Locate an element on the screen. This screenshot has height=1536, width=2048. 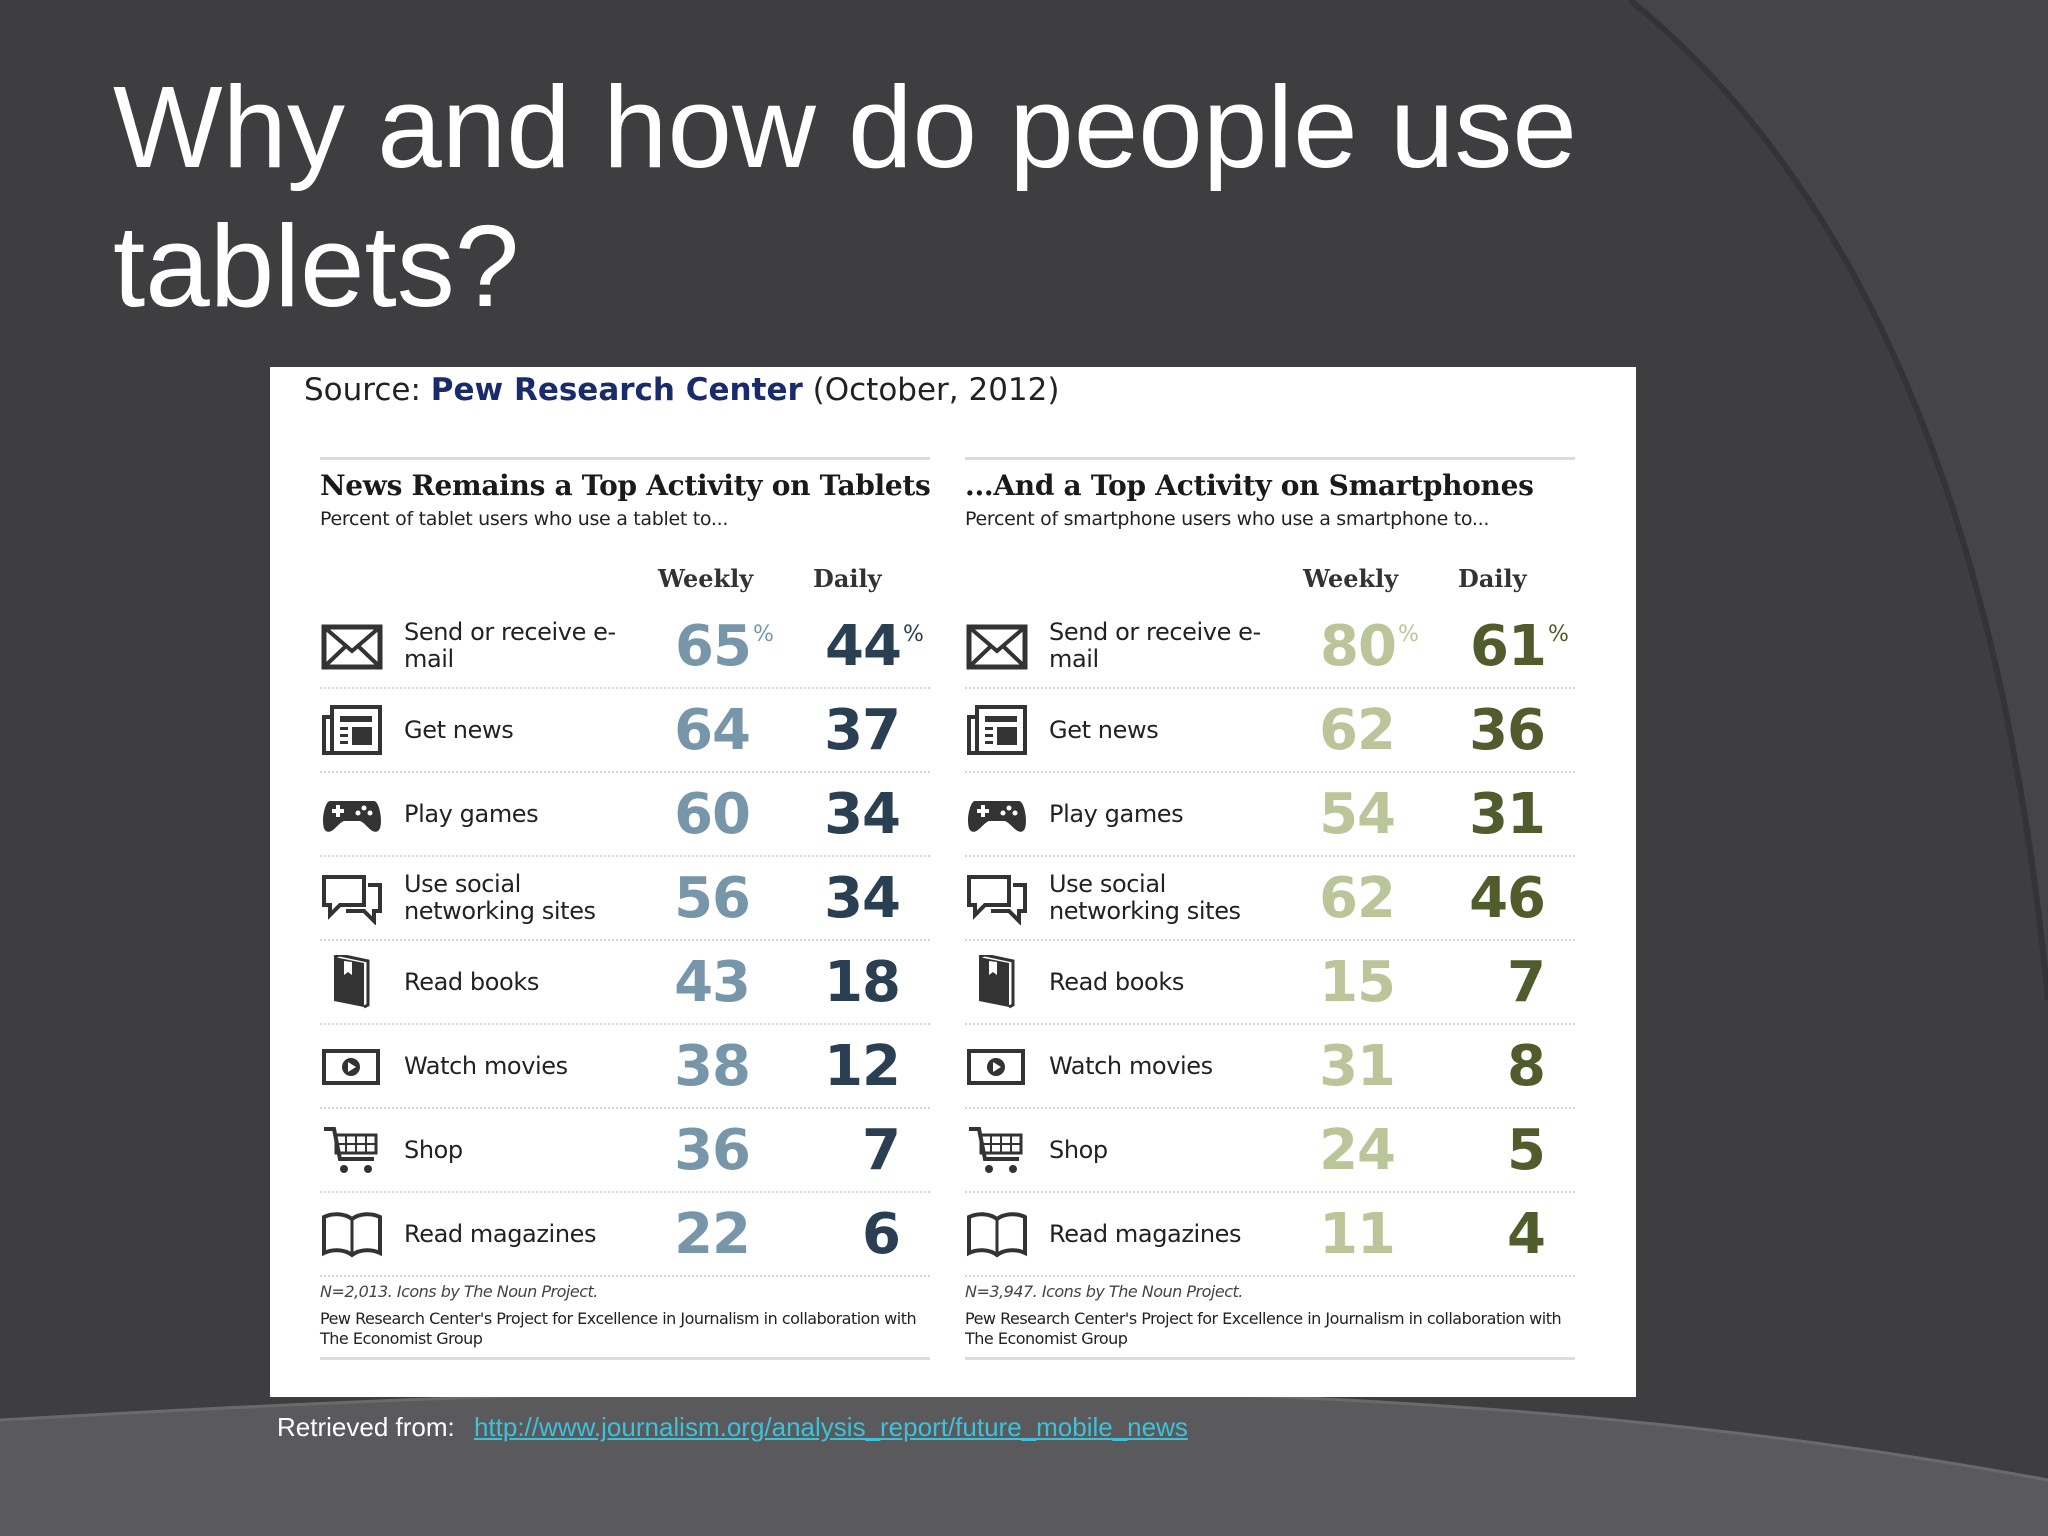
slide-title: Why and how do people use tablets? is located at coordinates (845, 196).